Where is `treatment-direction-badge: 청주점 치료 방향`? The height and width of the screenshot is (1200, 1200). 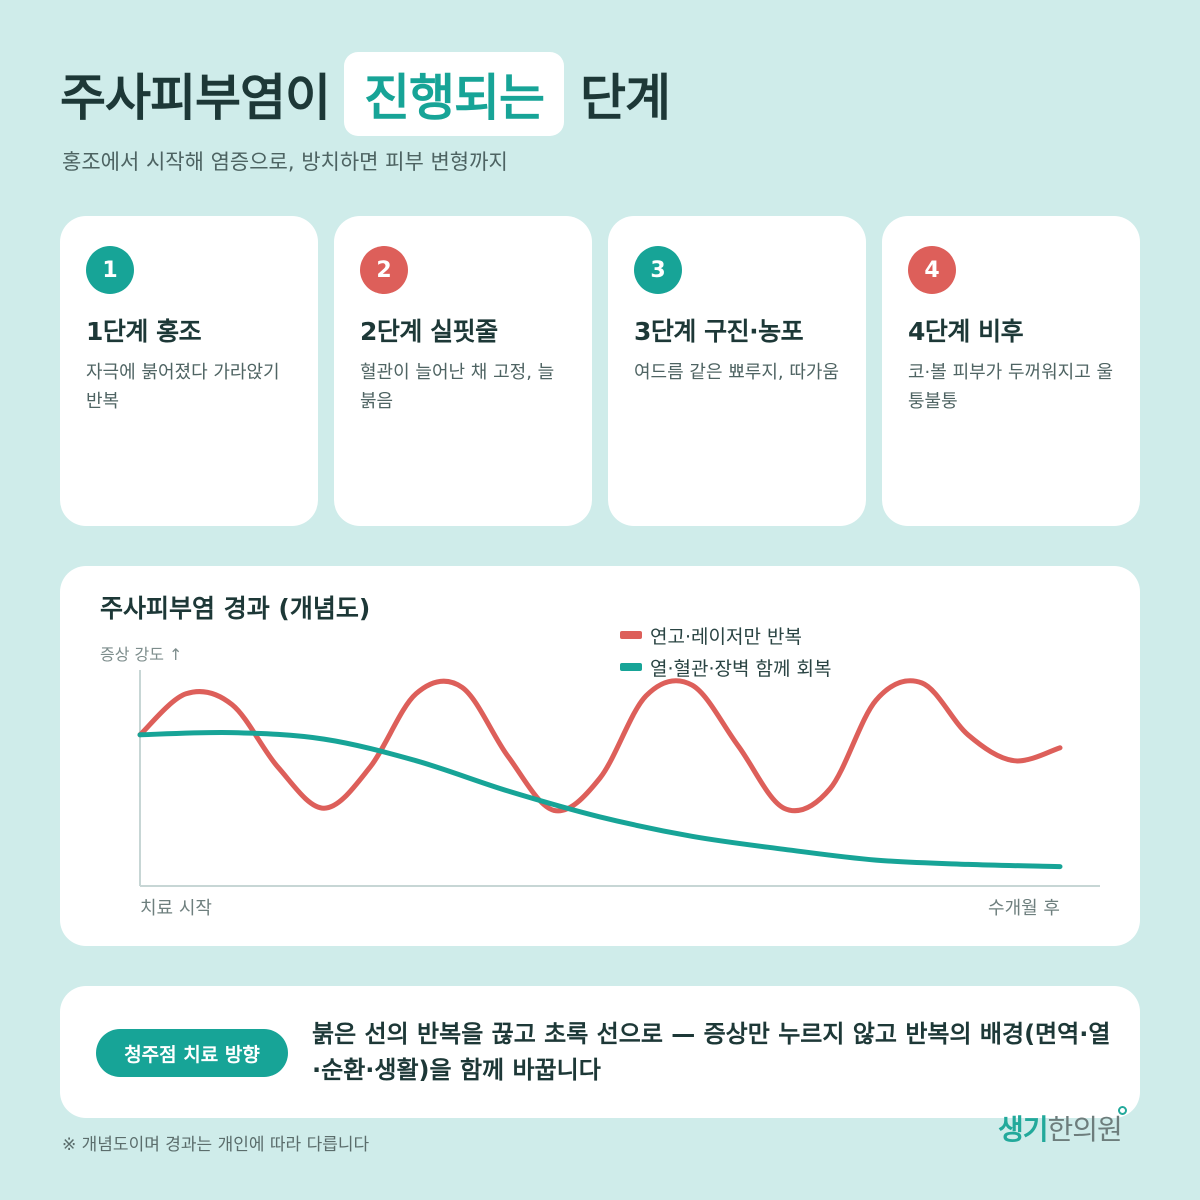
treatment-direction-badge: 청주점 치료 방향 is located at coordinates (192, 1053).